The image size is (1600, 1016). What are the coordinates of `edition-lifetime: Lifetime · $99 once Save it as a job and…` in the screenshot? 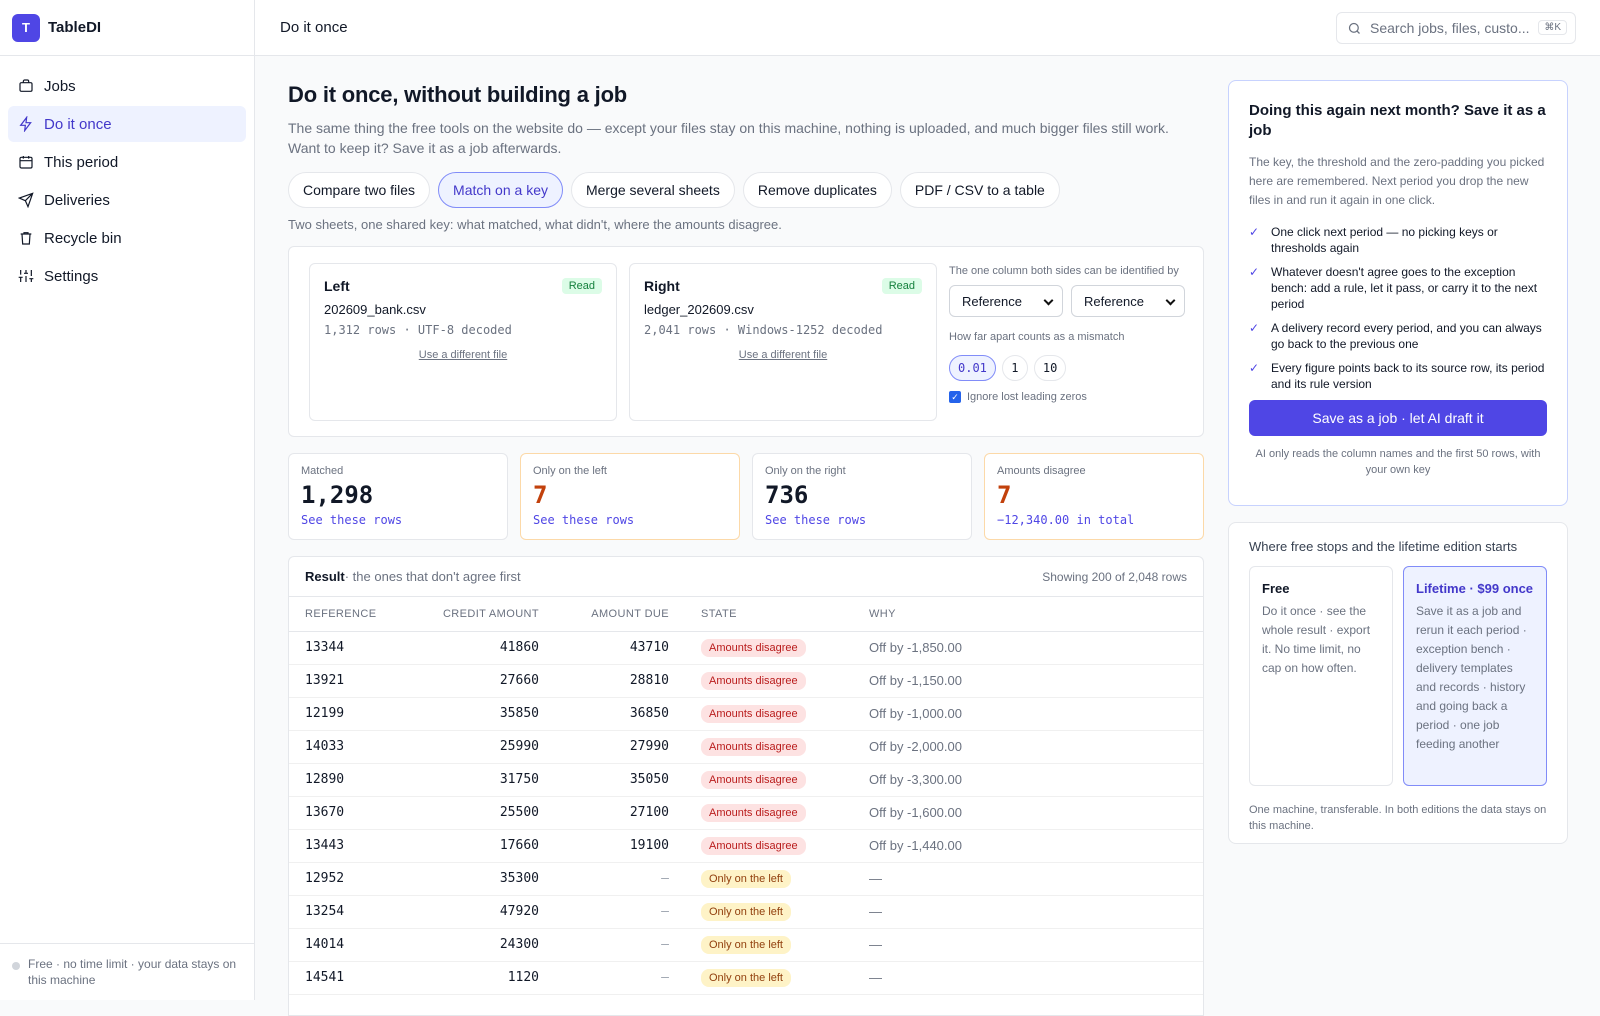 It's located at (1475, 676).